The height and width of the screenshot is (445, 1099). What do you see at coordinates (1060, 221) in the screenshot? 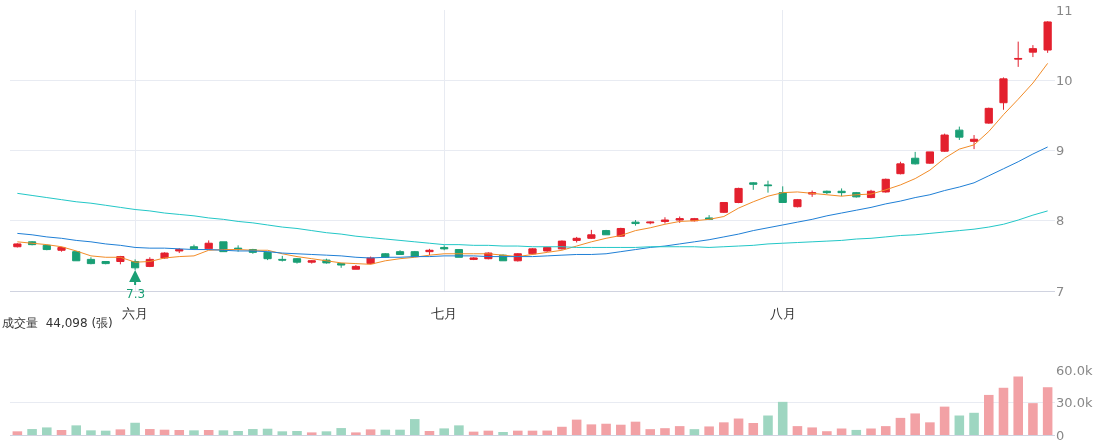
I see `y-tick-label: 8` at bounding box center [1060, 221].